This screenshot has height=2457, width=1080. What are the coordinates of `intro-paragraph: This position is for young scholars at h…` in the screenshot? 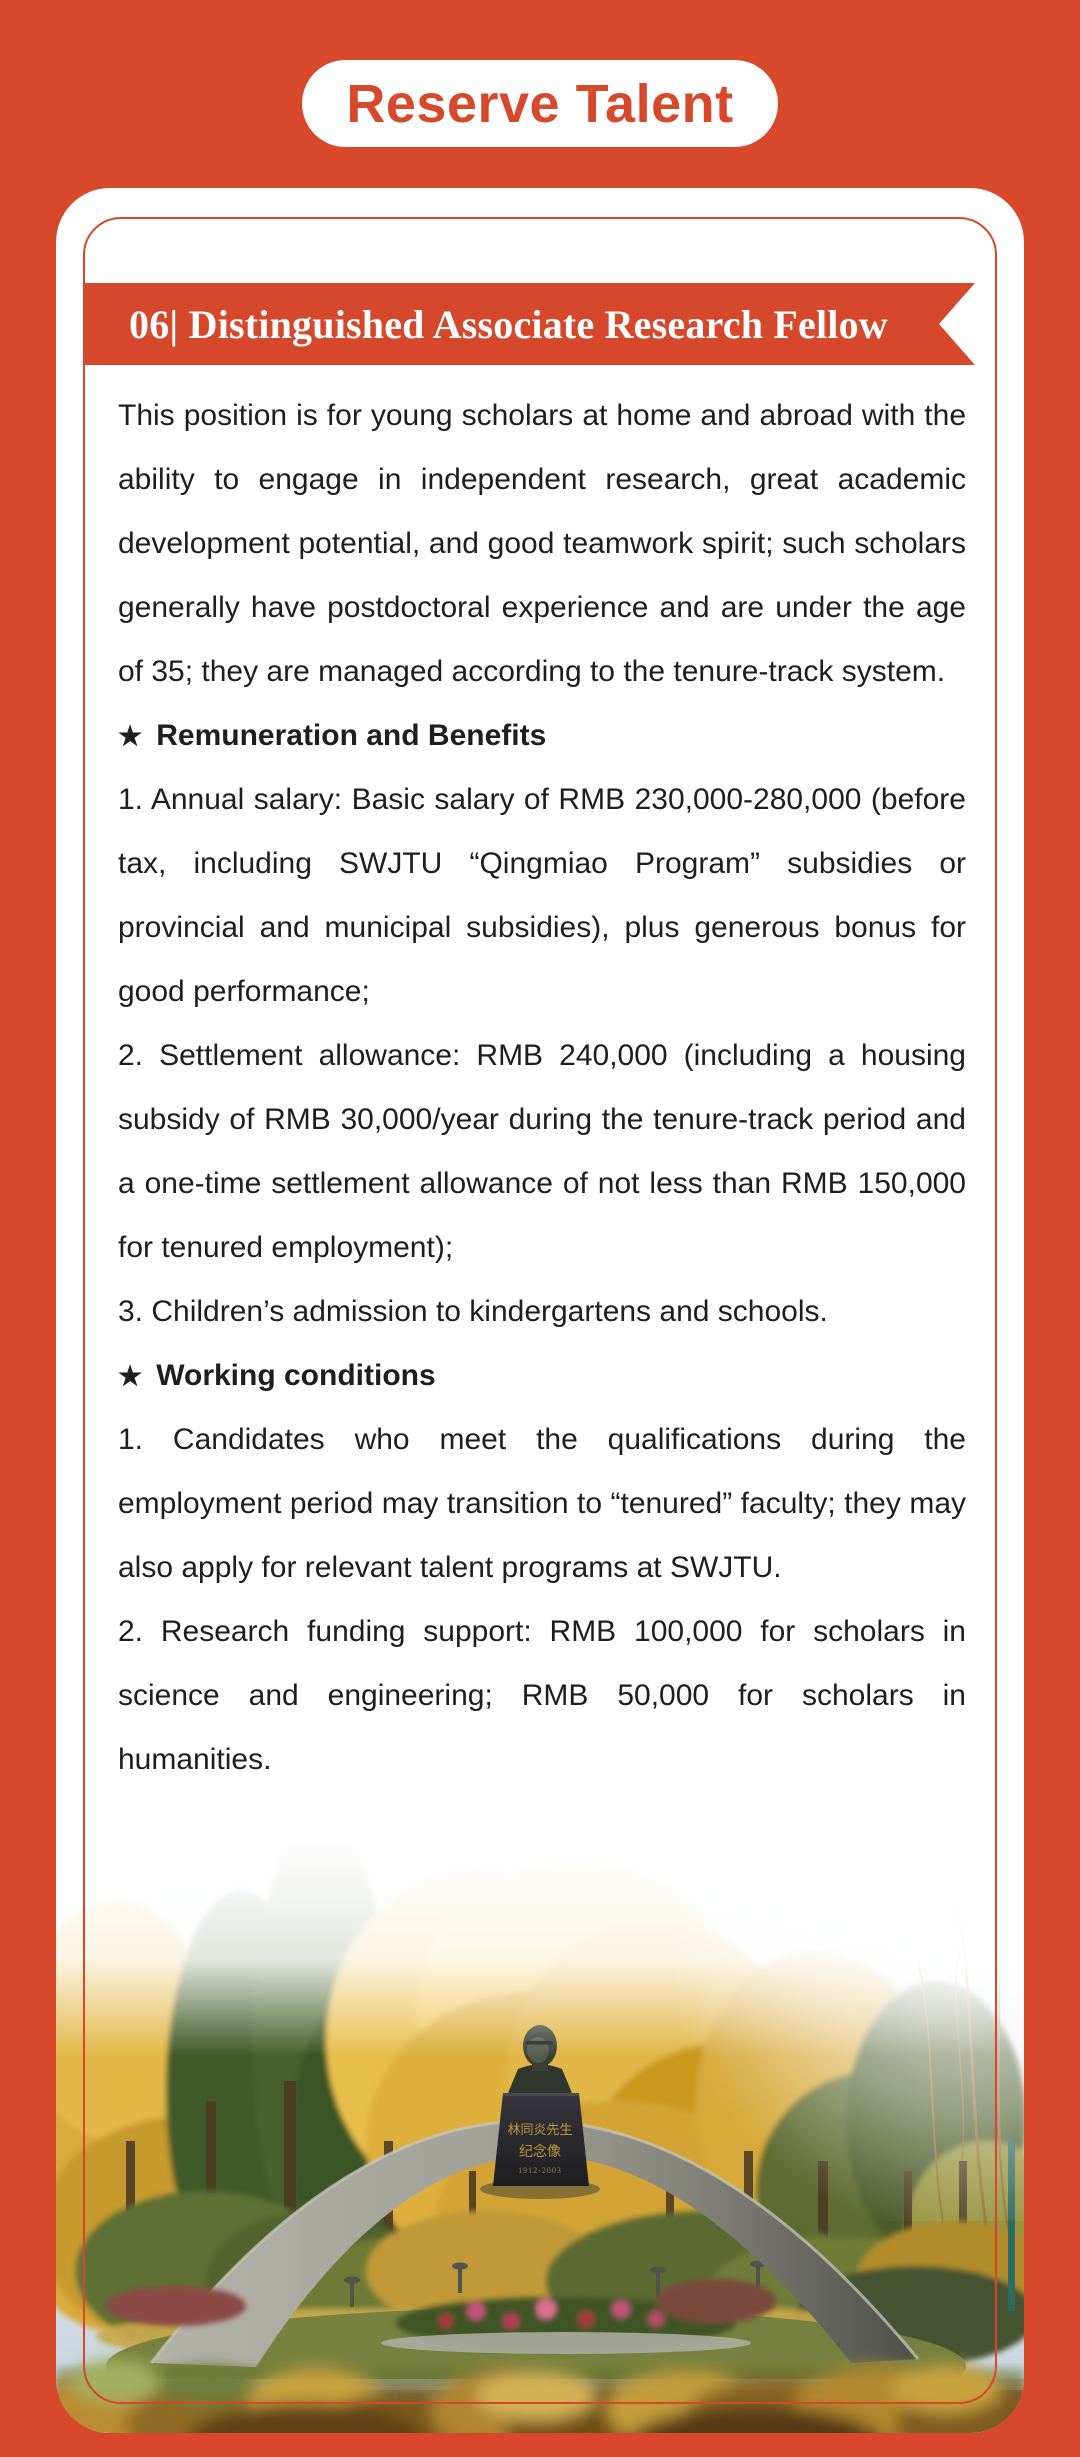 It's located at (542, 543).